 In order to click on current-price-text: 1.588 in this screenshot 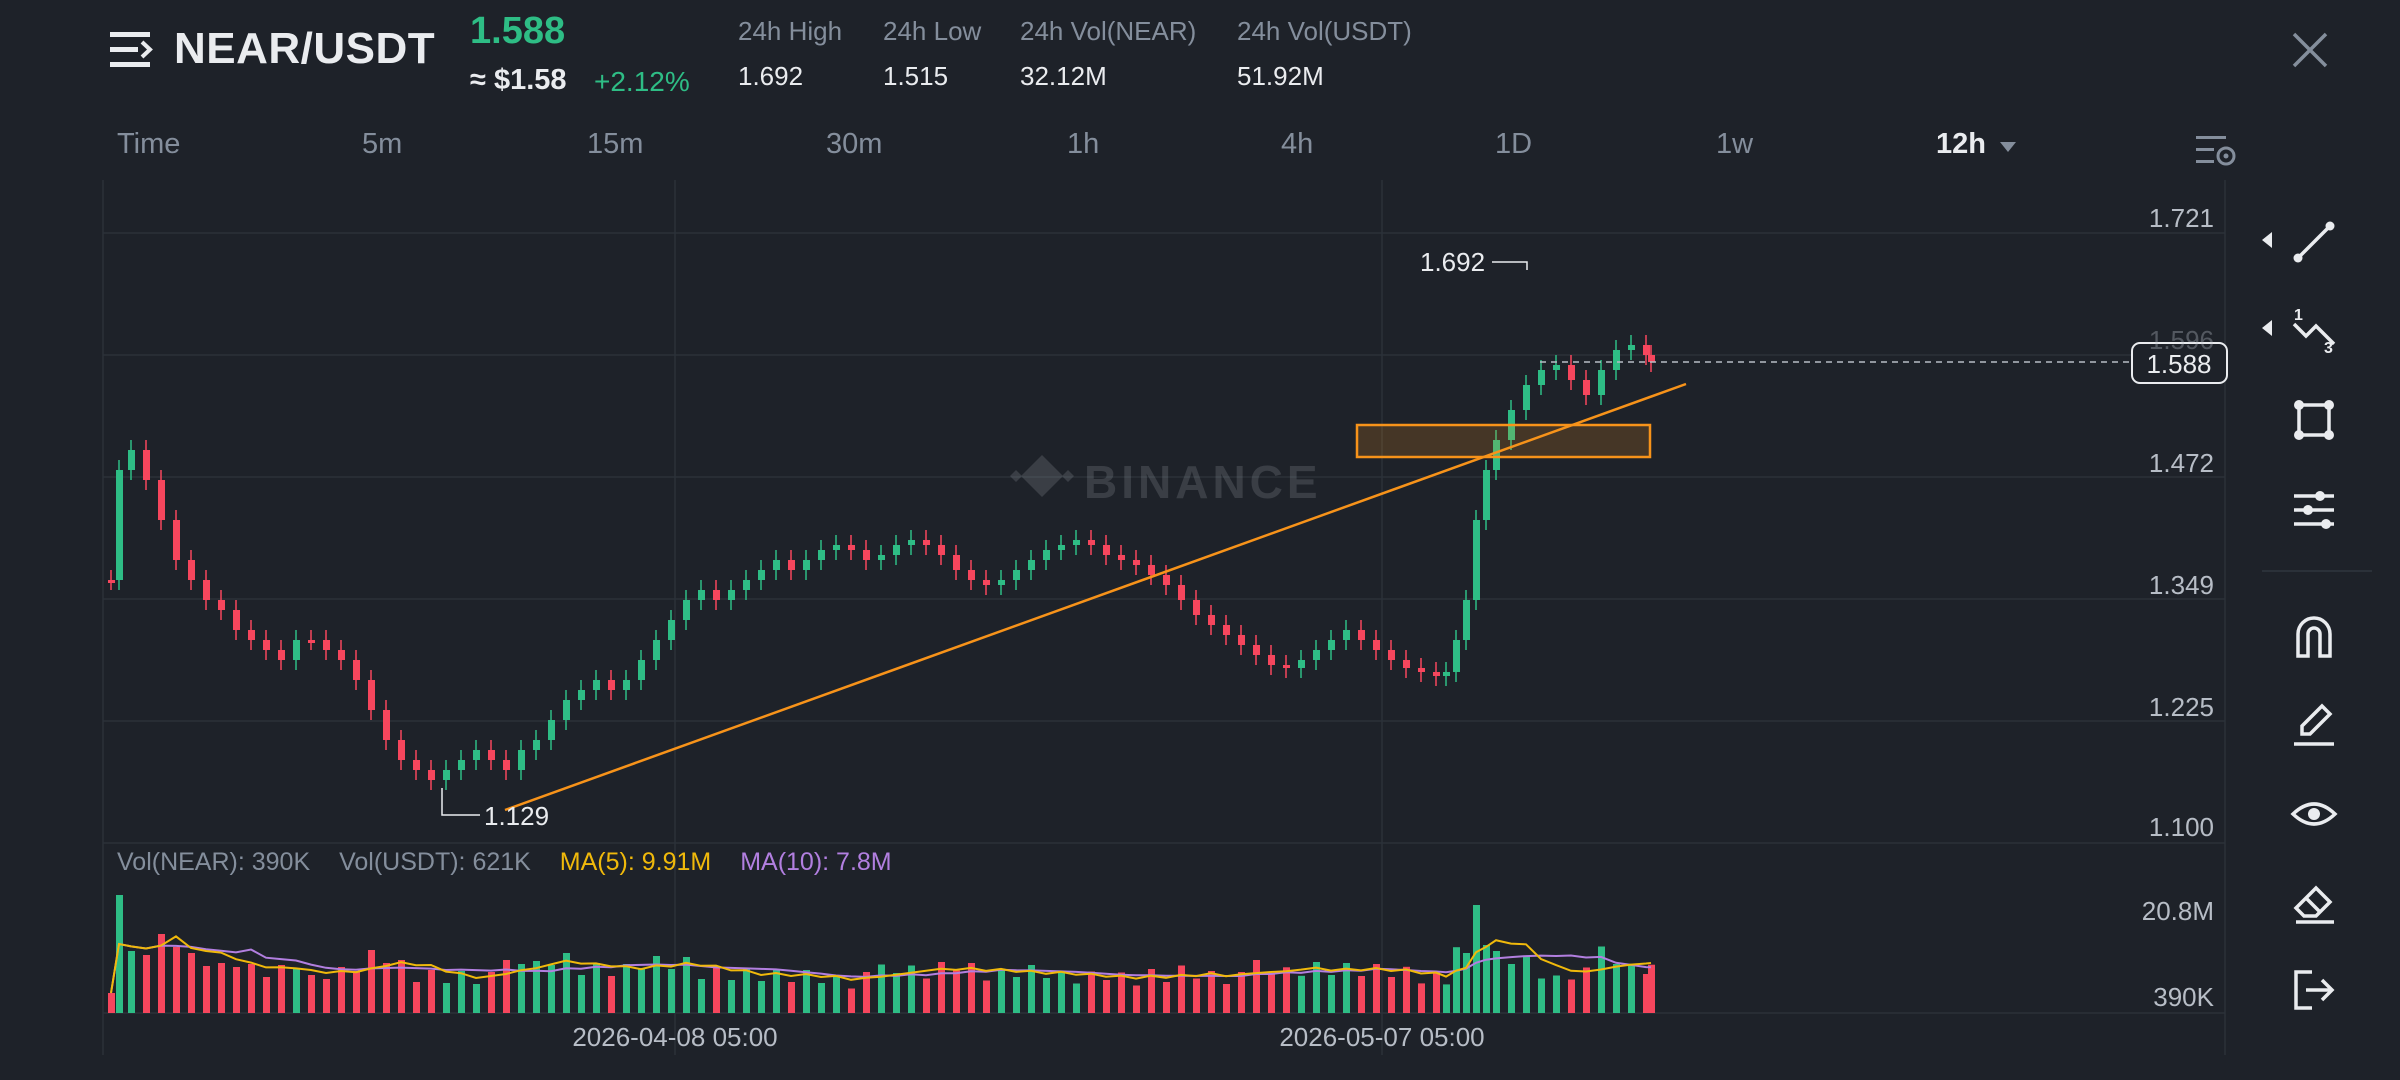, I will do `click(2178, 364)`.